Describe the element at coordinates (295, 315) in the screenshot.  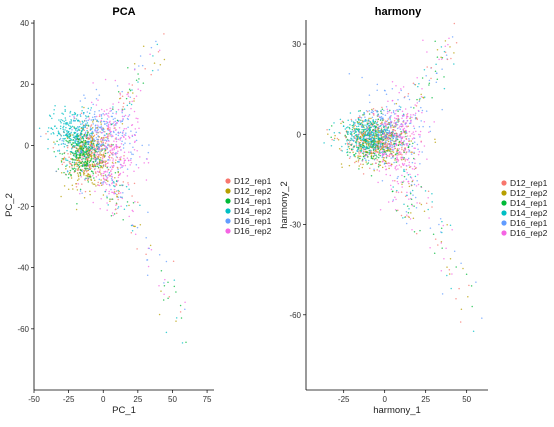
I see `y-tick-label: -60` at that location.